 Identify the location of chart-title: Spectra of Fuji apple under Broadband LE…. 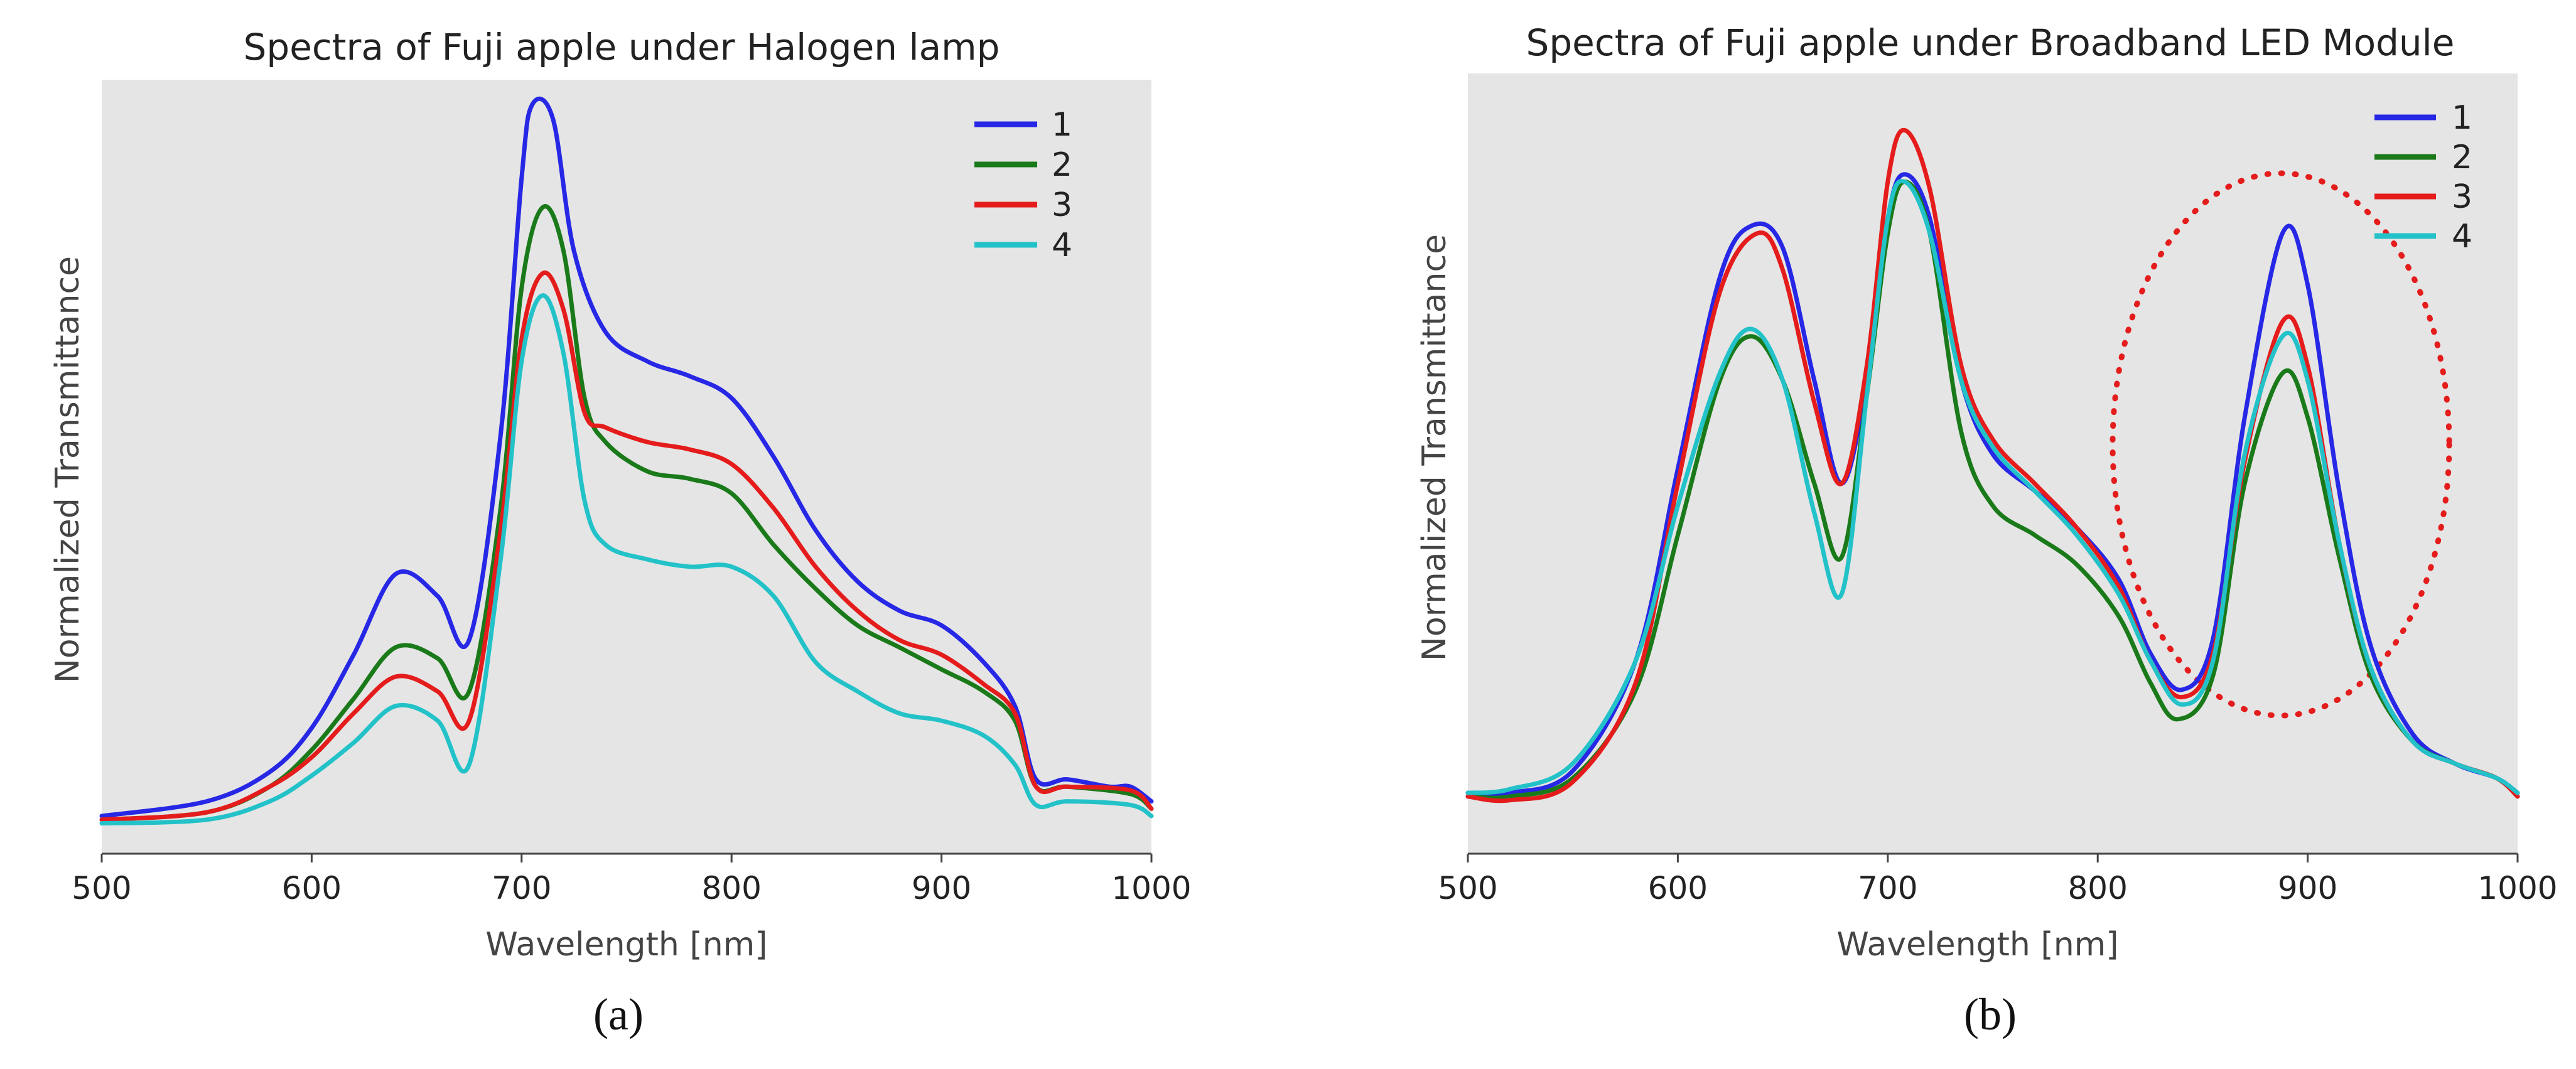
(1990, 42).